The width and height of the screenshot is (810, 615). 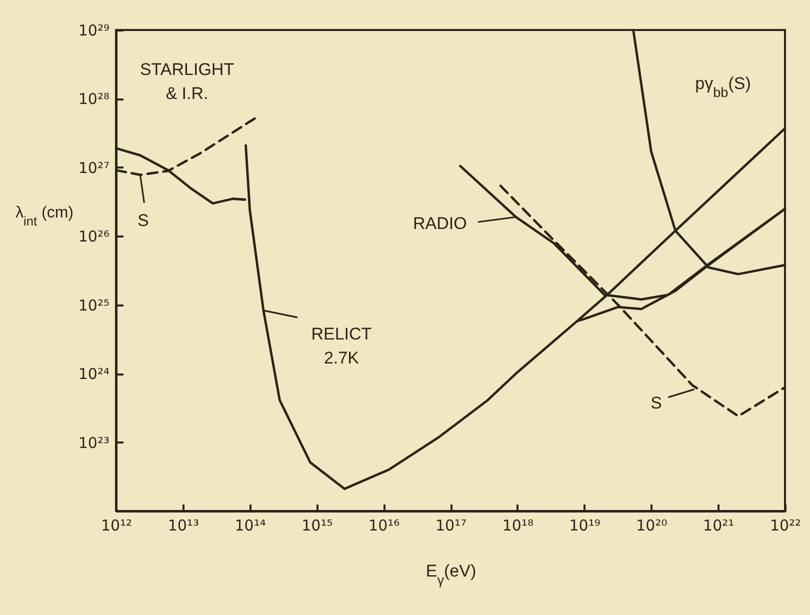 I want to click on y-tick-label: 10²⁹, so click(x=94, y=31).